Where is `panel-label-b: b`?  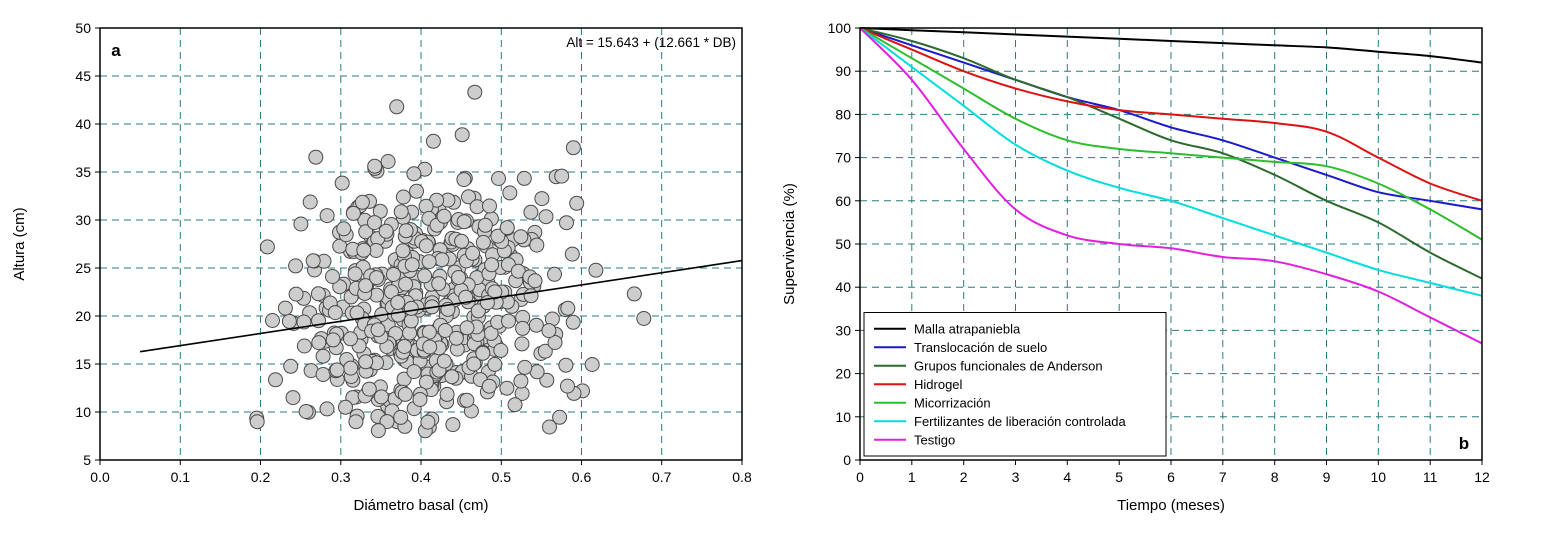
panel-label-b: b is located at coordinates (1464, 443).